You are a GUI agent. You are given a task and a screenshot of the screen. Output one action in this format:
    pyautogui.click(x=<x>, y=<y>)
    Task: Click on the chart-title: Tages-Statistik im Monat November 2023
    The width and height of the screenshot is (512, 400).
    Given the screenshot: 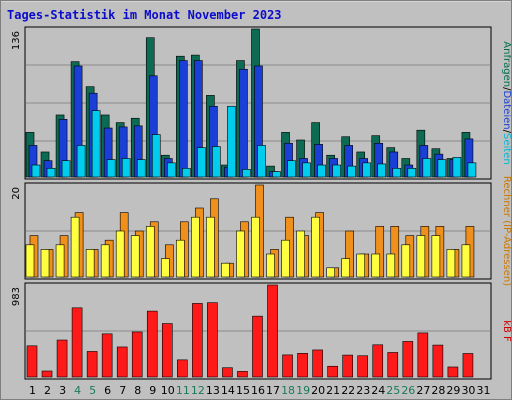 What is the action you would take?
    pyautogui.click(x=144, y=15)
    